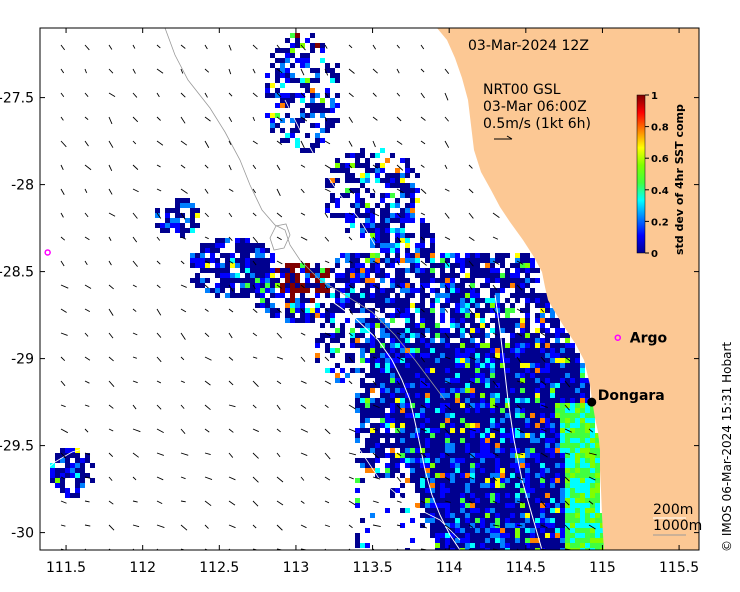 The height and width of the screenshot is (592, 740). Describe the element at coordinates (537, 124) in the screenshot. I see `current-legend-line3: 0.5m/s (1kt 6h)` at that location.